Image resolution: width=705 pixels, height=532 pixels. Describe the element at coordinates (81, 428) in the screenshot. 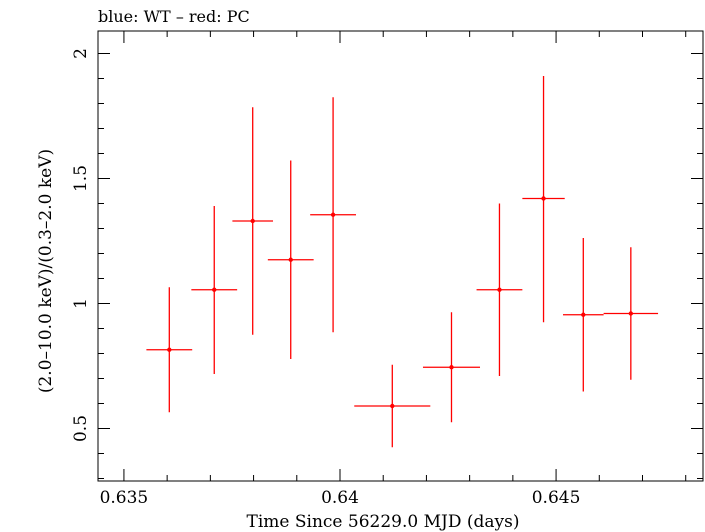

I see `y-tick-label: 0.5` at that location.